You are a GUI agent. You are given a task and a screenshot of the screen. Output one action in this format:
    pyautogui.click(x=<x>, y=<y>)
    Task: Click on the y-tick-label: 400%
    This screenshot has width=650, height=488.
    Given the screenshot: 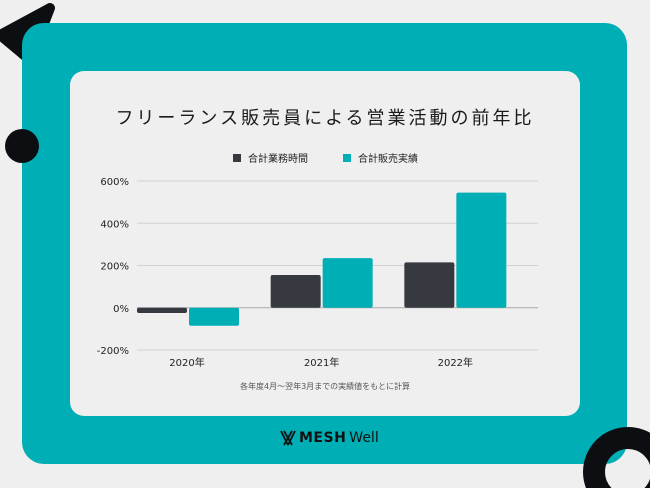 What is the action you would take?
    pyautogui.click(x=114, y=224)
    